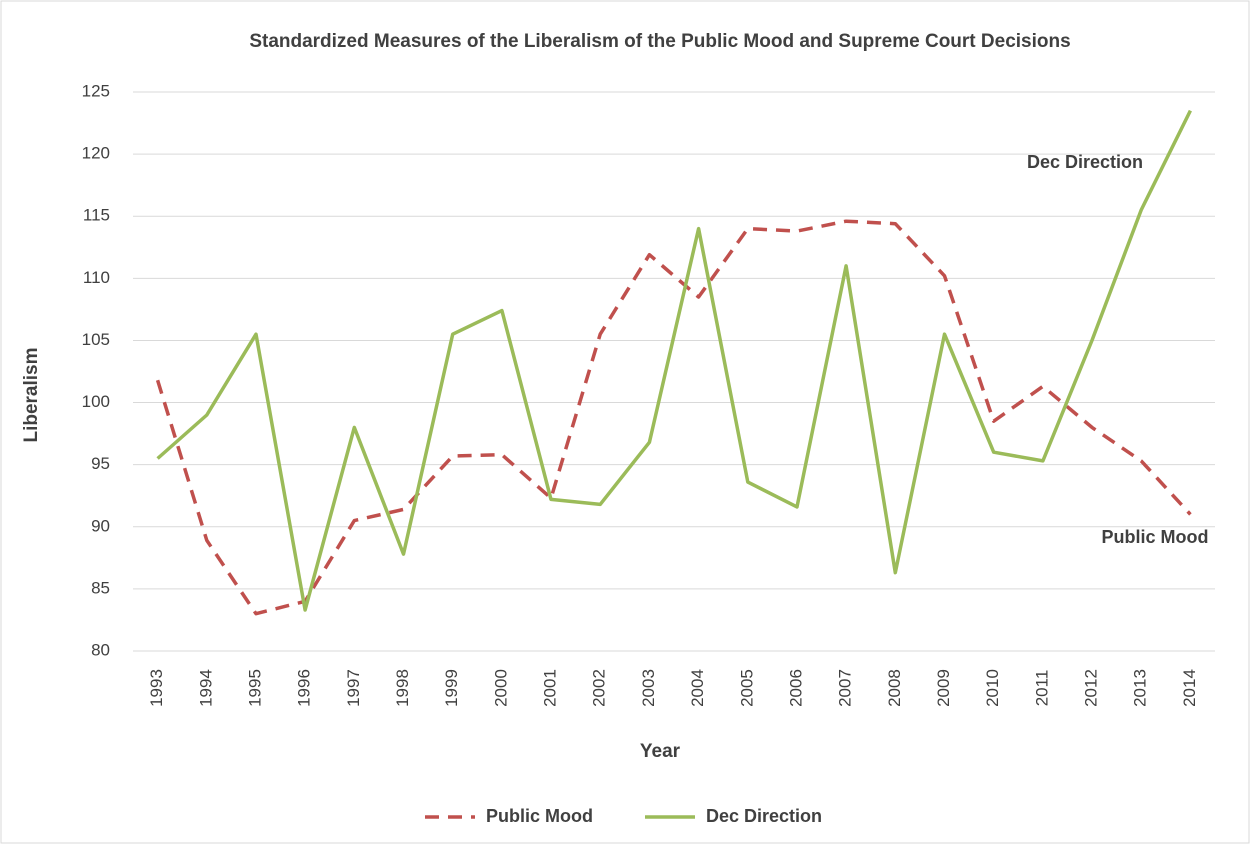  What do you see at coordinates (96, 90) in the screenshot?
I see `y-tick-label: 125` at bounding box center [96, 90].